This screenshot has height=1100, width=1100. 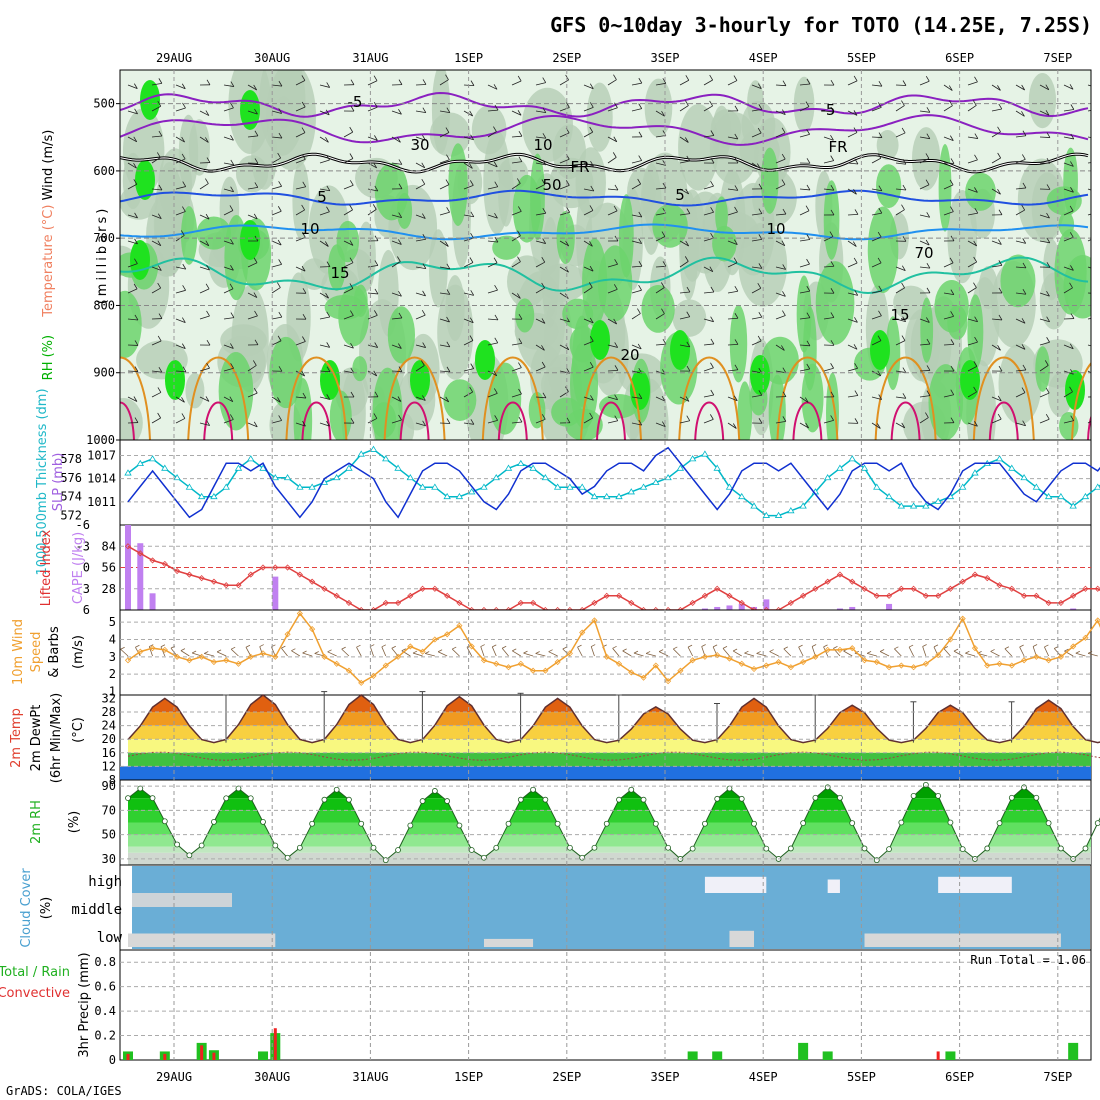 What do you see at coordinates (665, 1077) in the screenshot?
I see `date-bottom-label: 3SEP` at bounding box center [665, 1077].